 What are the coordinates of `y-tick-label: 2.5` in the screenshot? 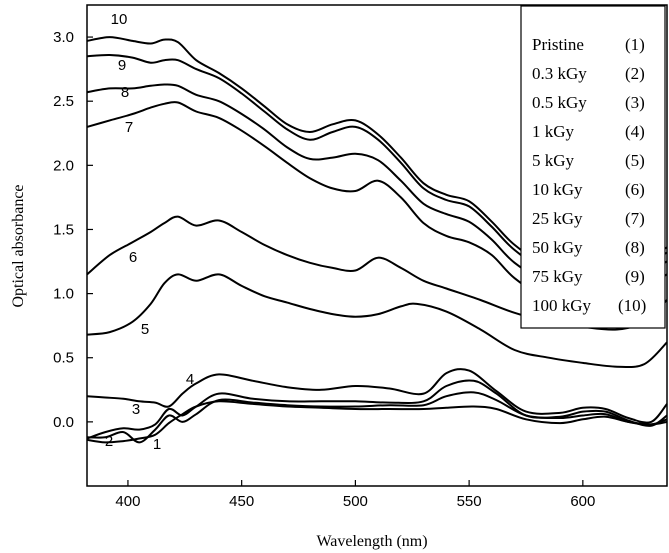 It's located at (63, 101).